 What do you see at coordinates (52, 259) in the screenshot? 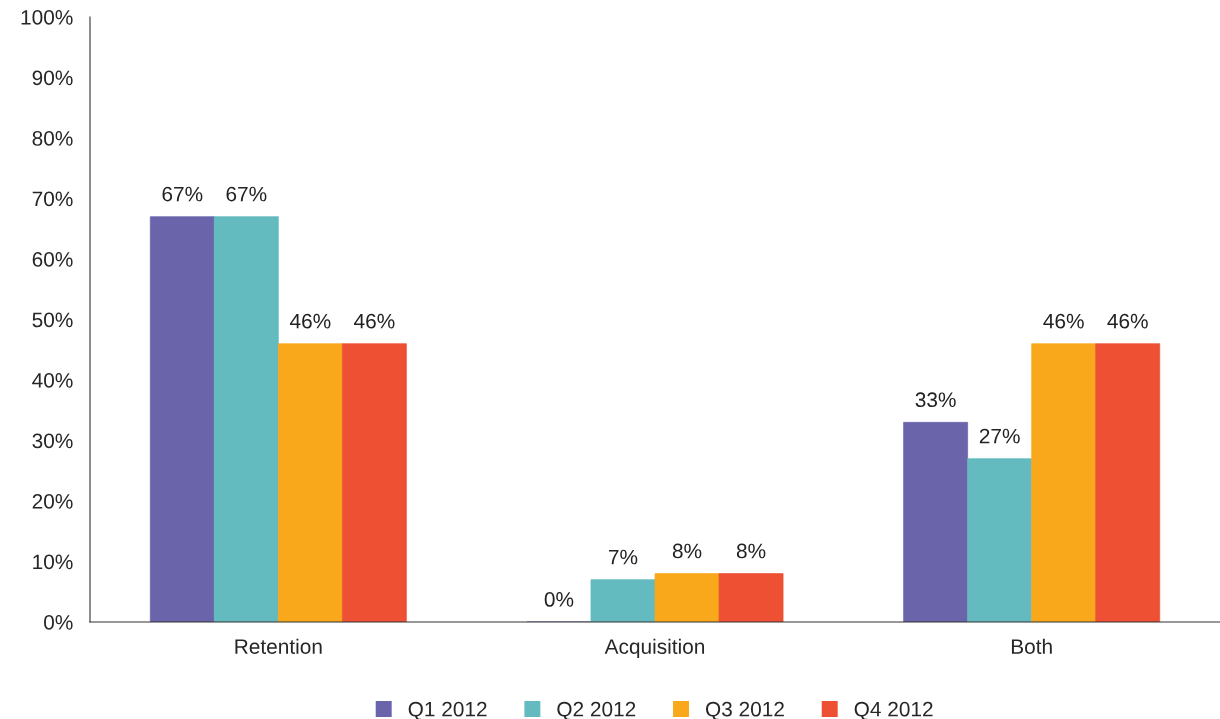
I see `y-tick-label: 60%` at bounding box center [52, 259].